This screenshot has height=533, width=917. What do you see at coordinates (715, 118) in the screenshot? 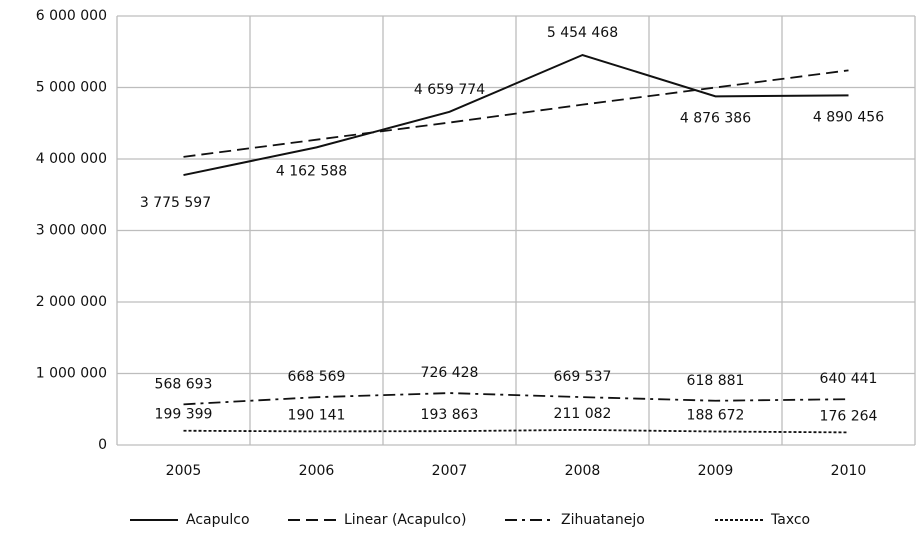
I see `data-label: 4 876 386` at bounding box center [715, 118].